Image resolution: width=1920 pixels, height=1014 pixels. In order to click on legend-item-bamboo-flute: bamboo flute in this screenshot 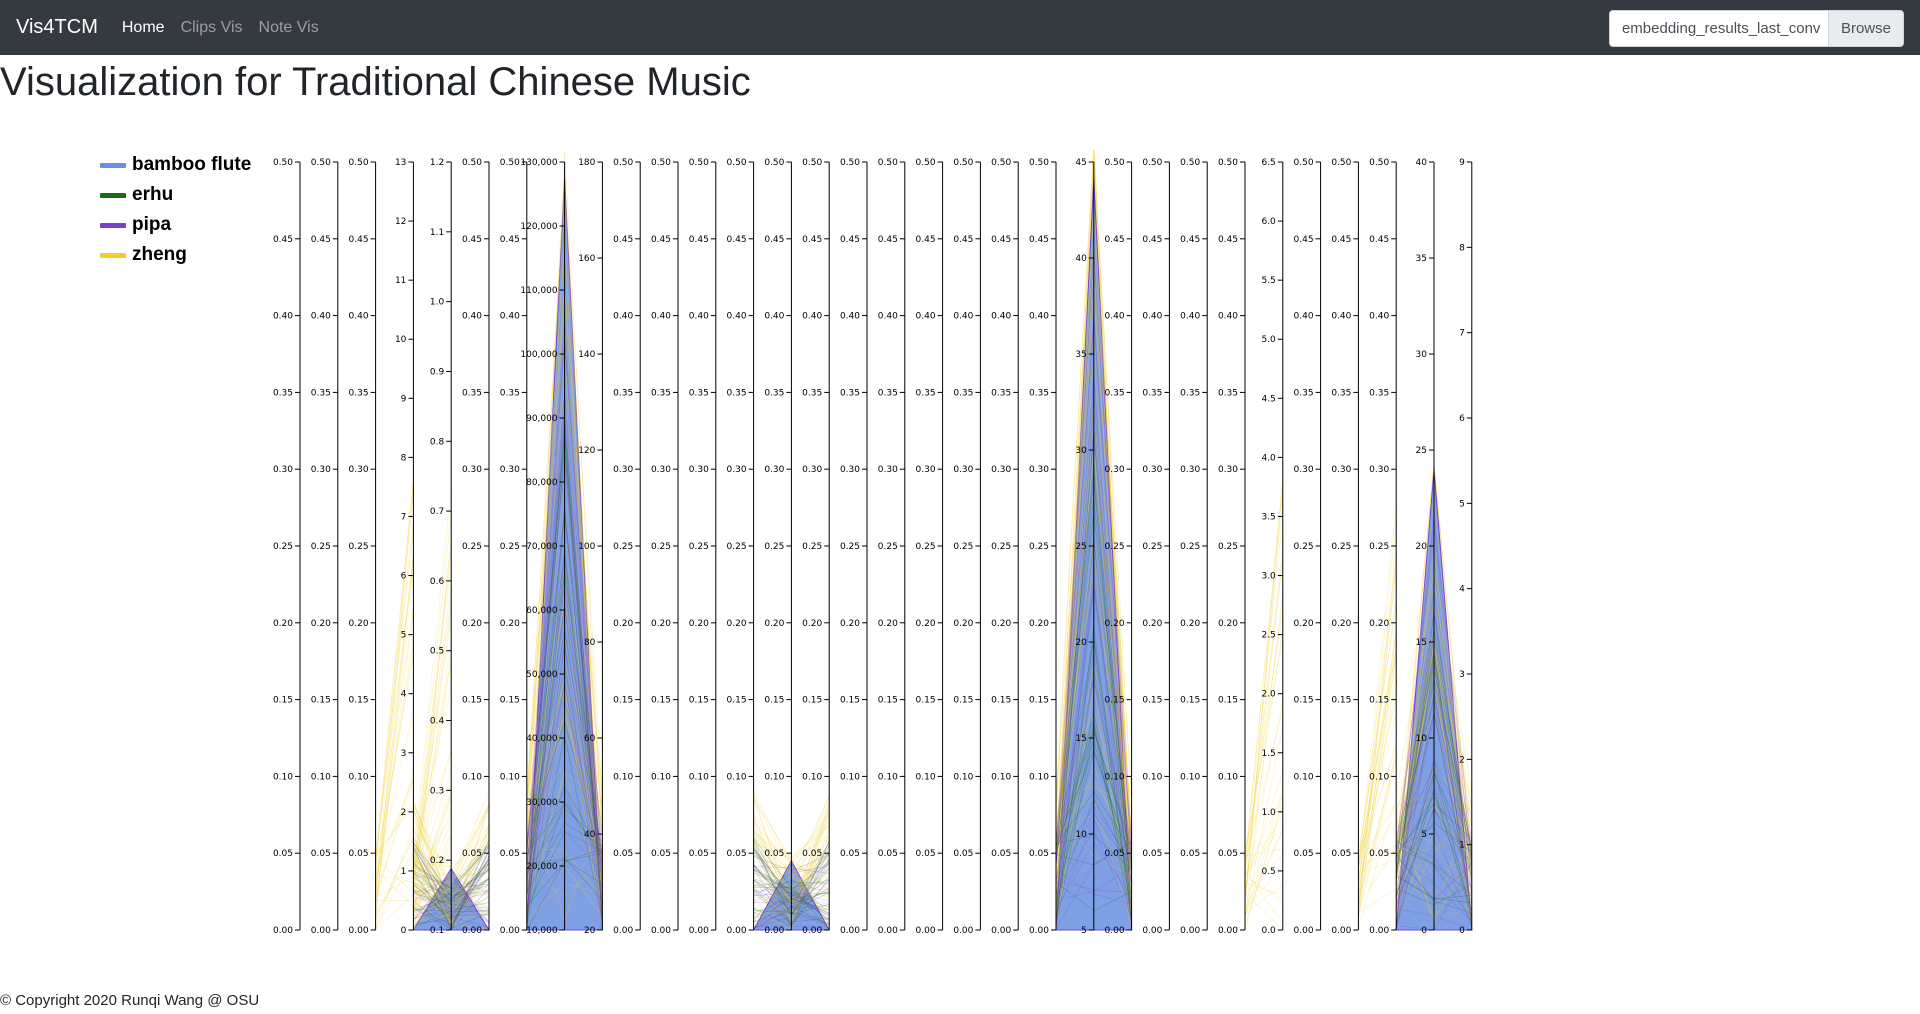, I will do `click(175, 165)`.